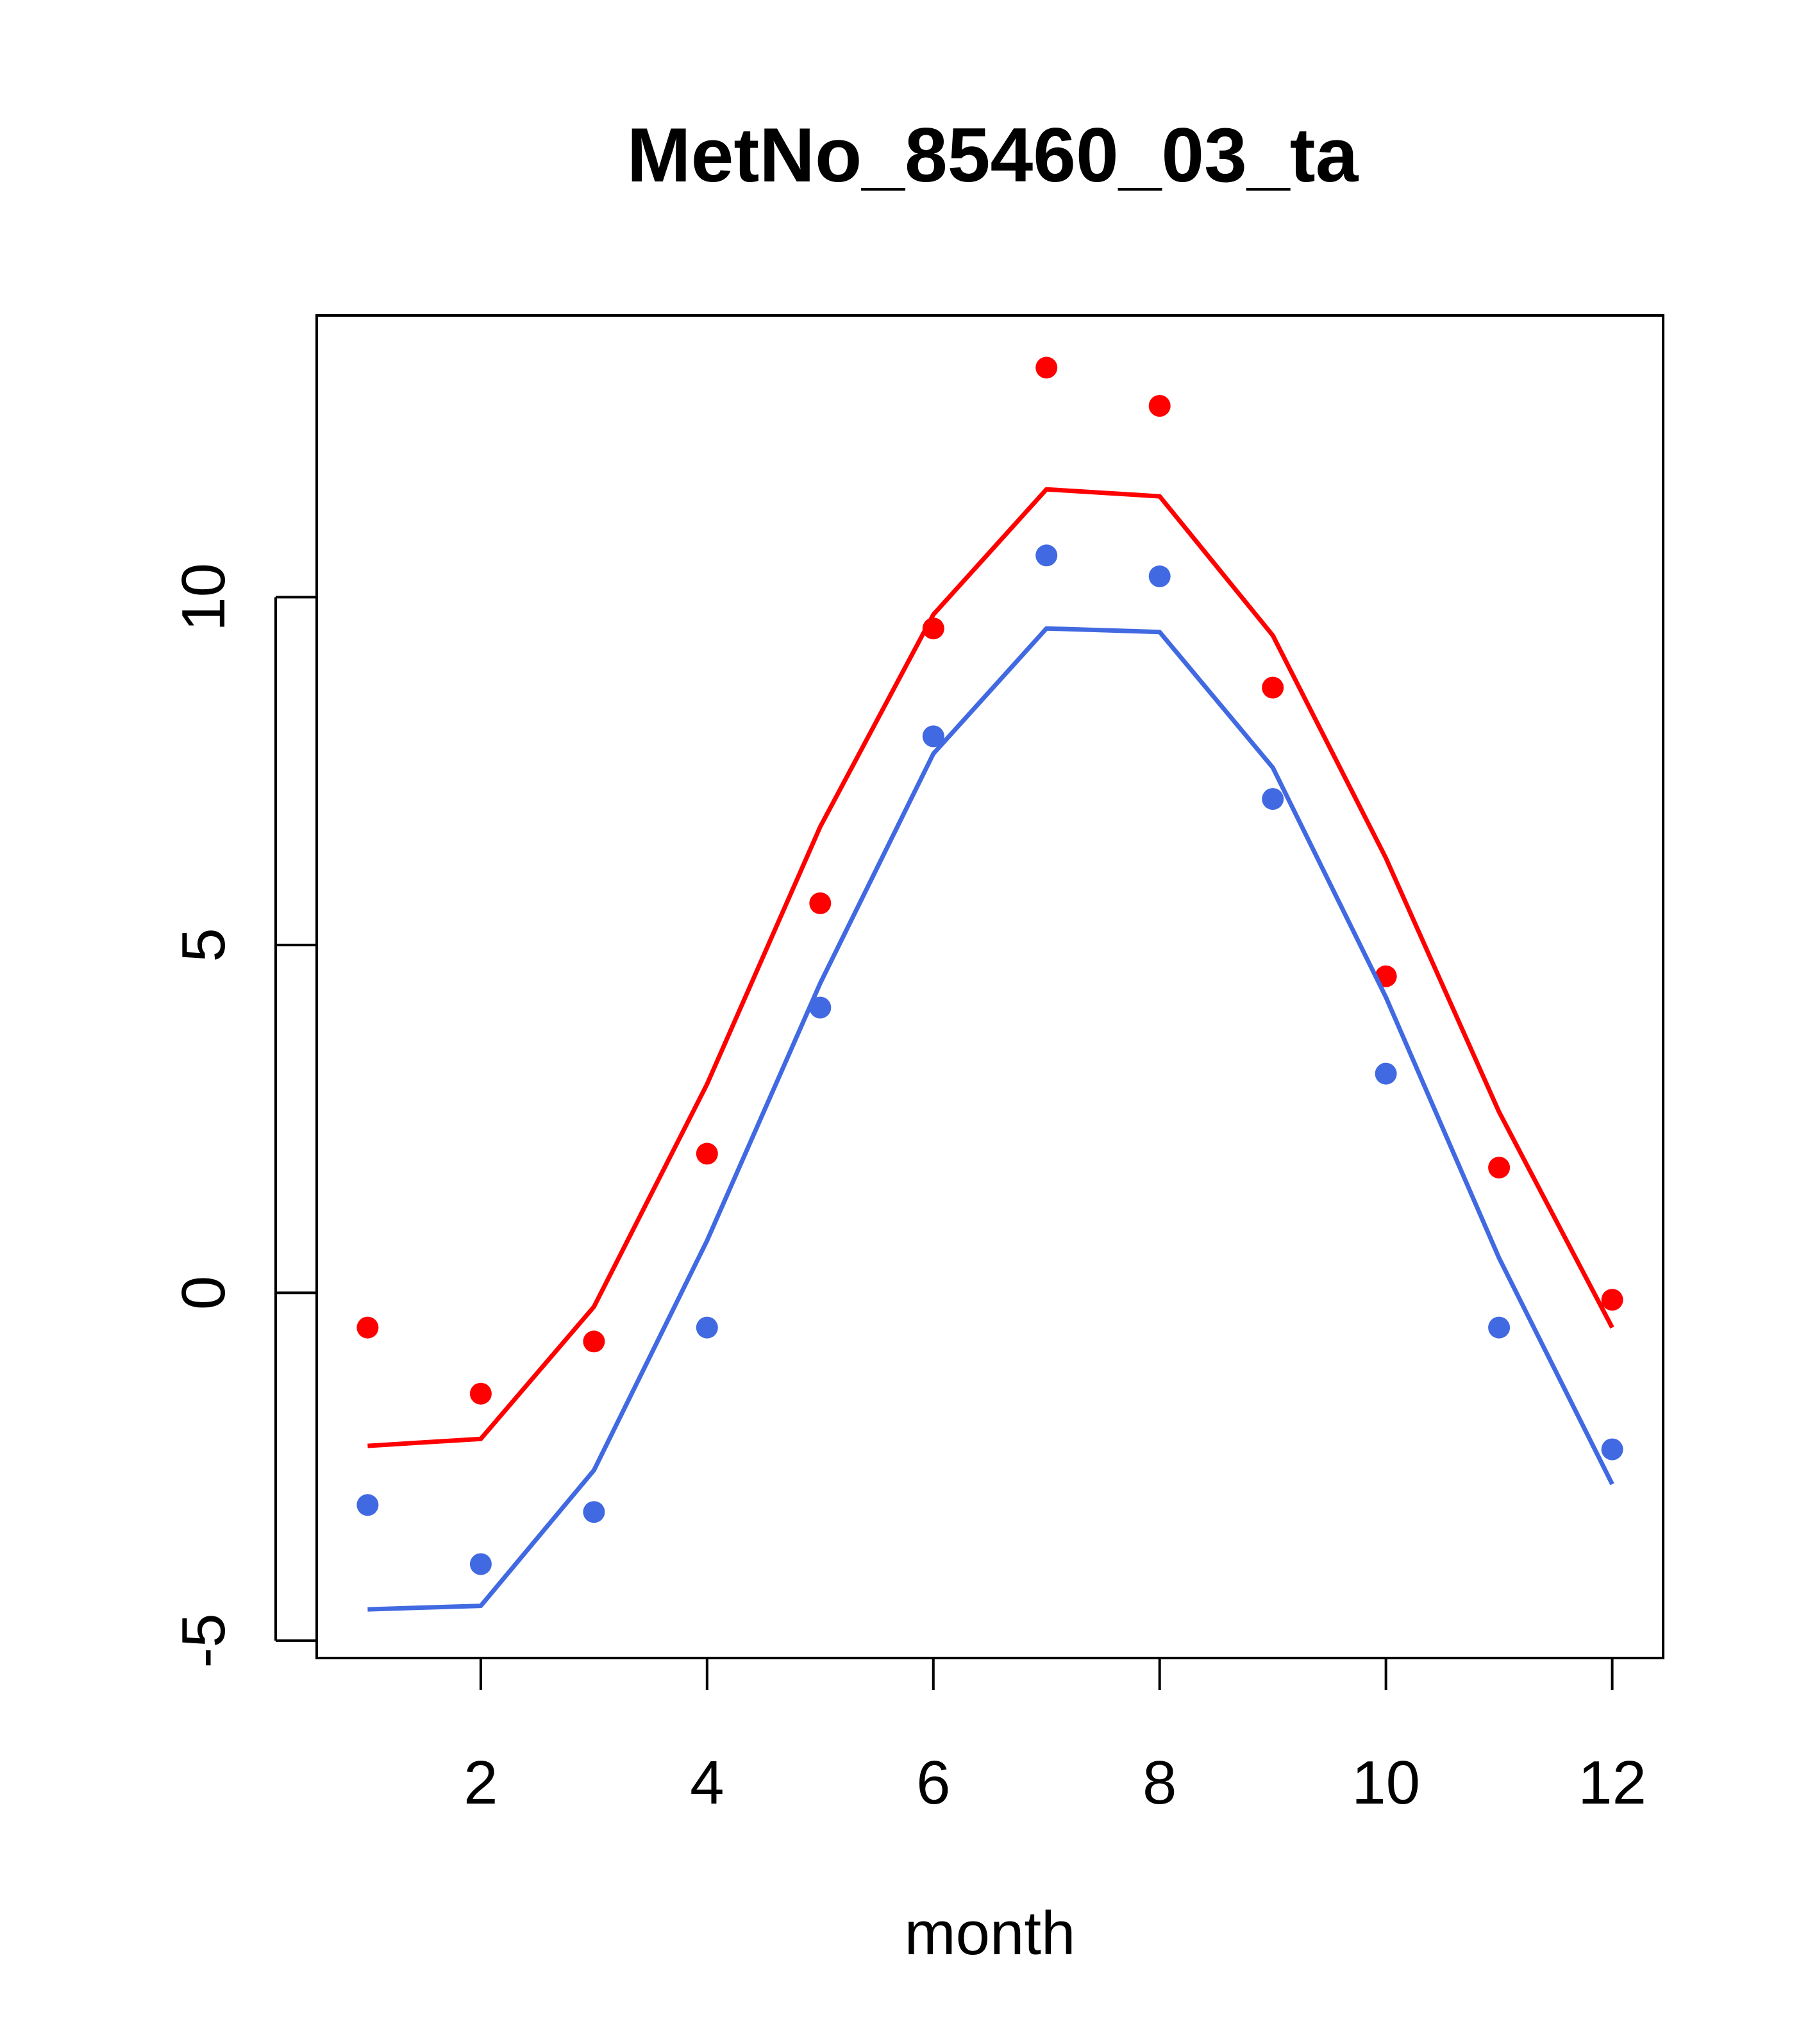 The image size is (1817, 2044). Describe the element at coordinates (1612, 1783) in the screenshot. I see `x-tick-label-12: 12` at that location.